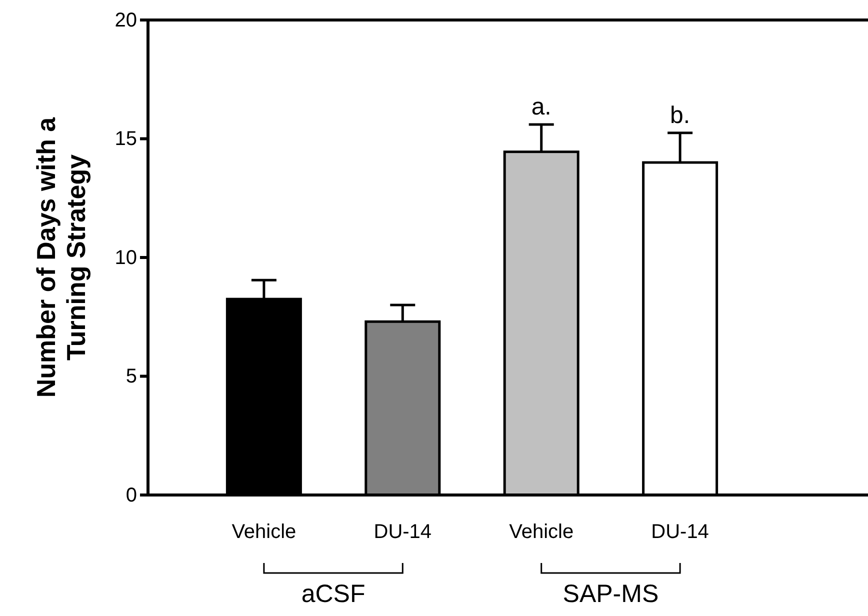  What do you see at coordinates (131, 495) in the screenshot?
I see `y-tick-label: 0` at bounding box center [131, 495].